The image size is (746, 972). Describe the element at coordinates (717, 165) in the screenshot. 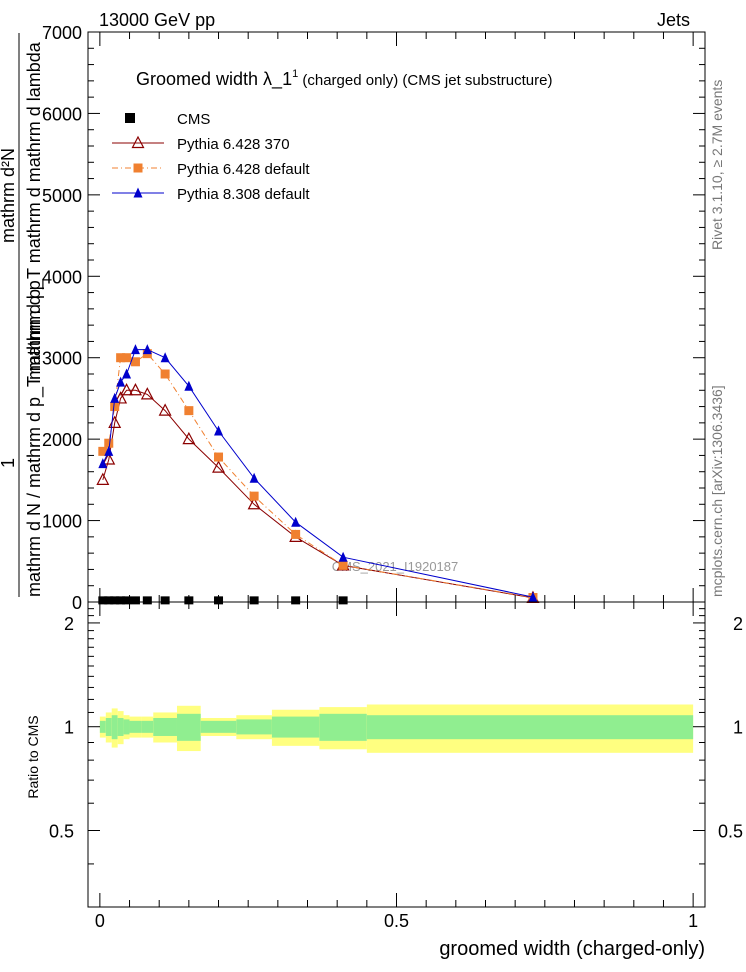

I see `rivet-label: Rivet 3.1.10, ≥ 2.7M events` at that location.